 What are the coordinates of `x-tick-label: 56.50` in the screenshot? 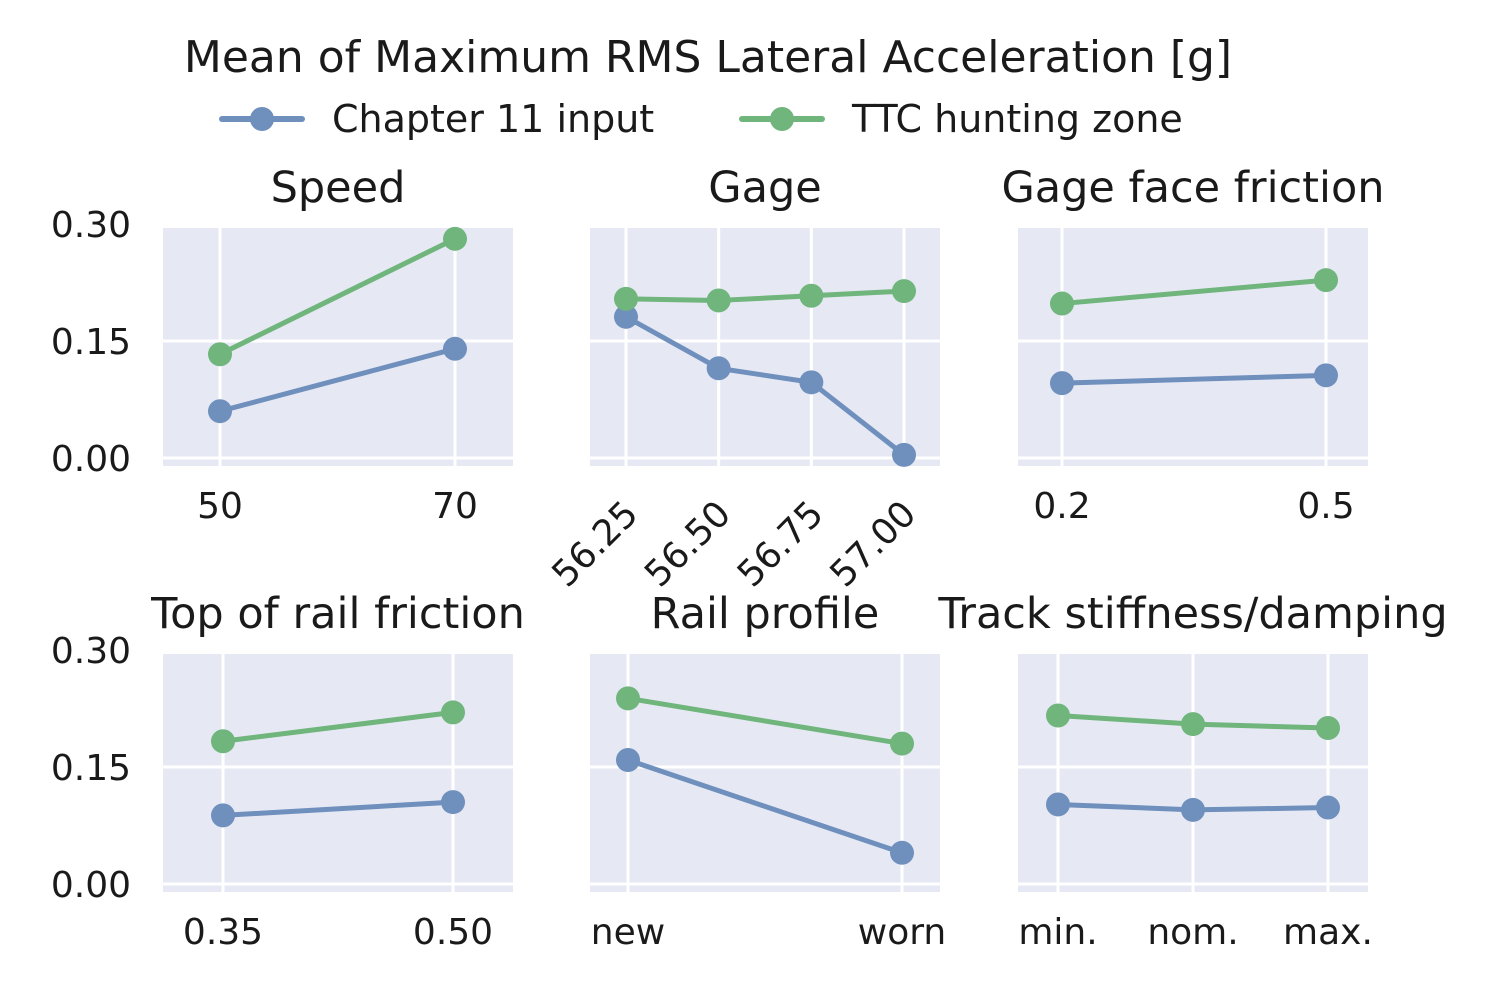 It's located at (688, 544).